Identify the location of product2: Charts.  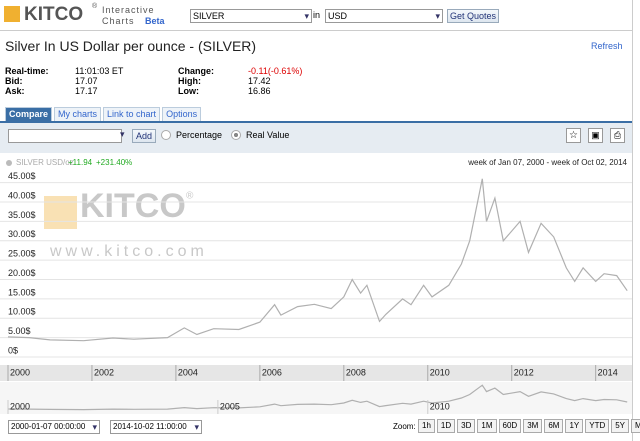
(118, 21).